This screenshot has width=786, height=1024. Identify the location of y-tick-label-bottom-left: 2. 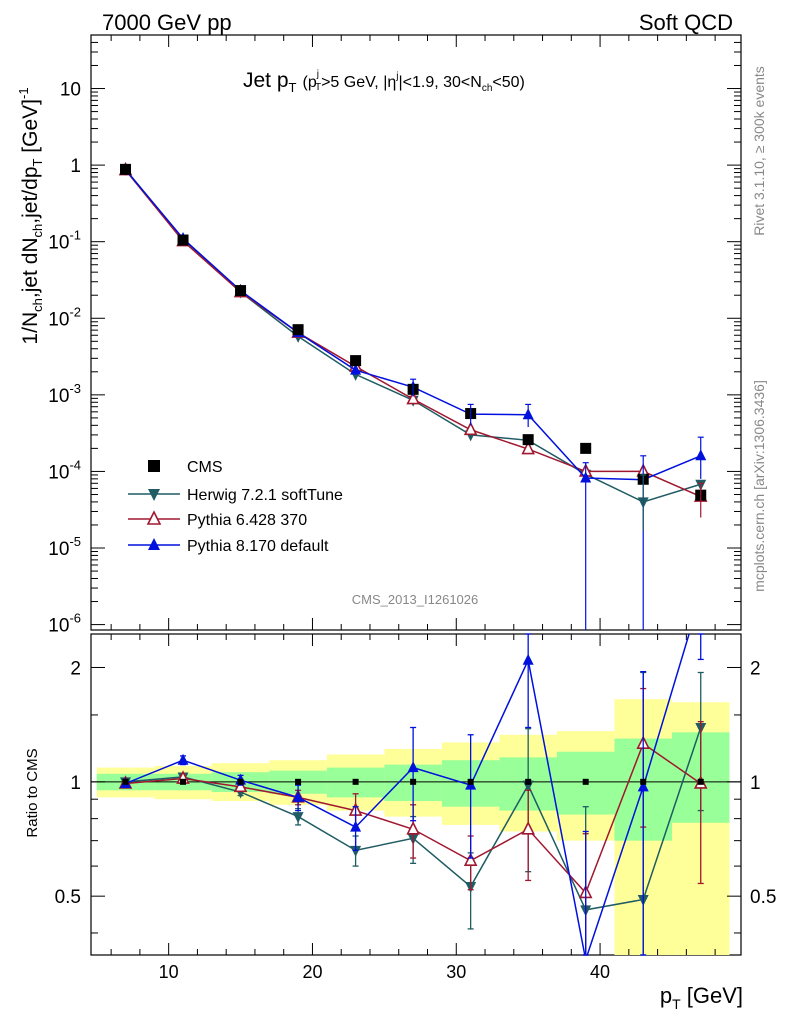
(75, 668).